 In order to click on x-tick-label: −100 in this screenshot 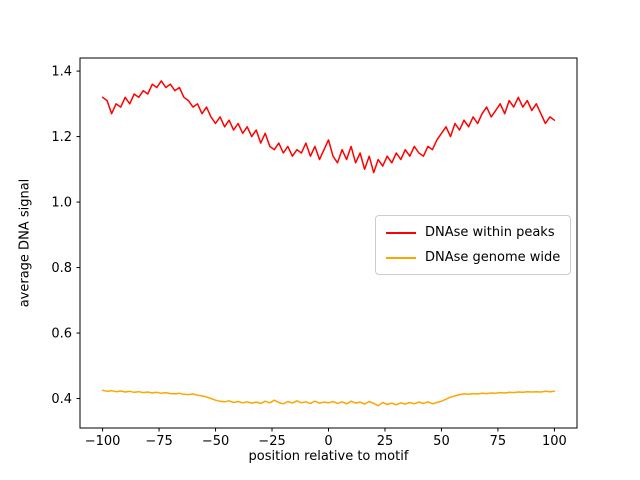, I will do `click(103, 441)`.